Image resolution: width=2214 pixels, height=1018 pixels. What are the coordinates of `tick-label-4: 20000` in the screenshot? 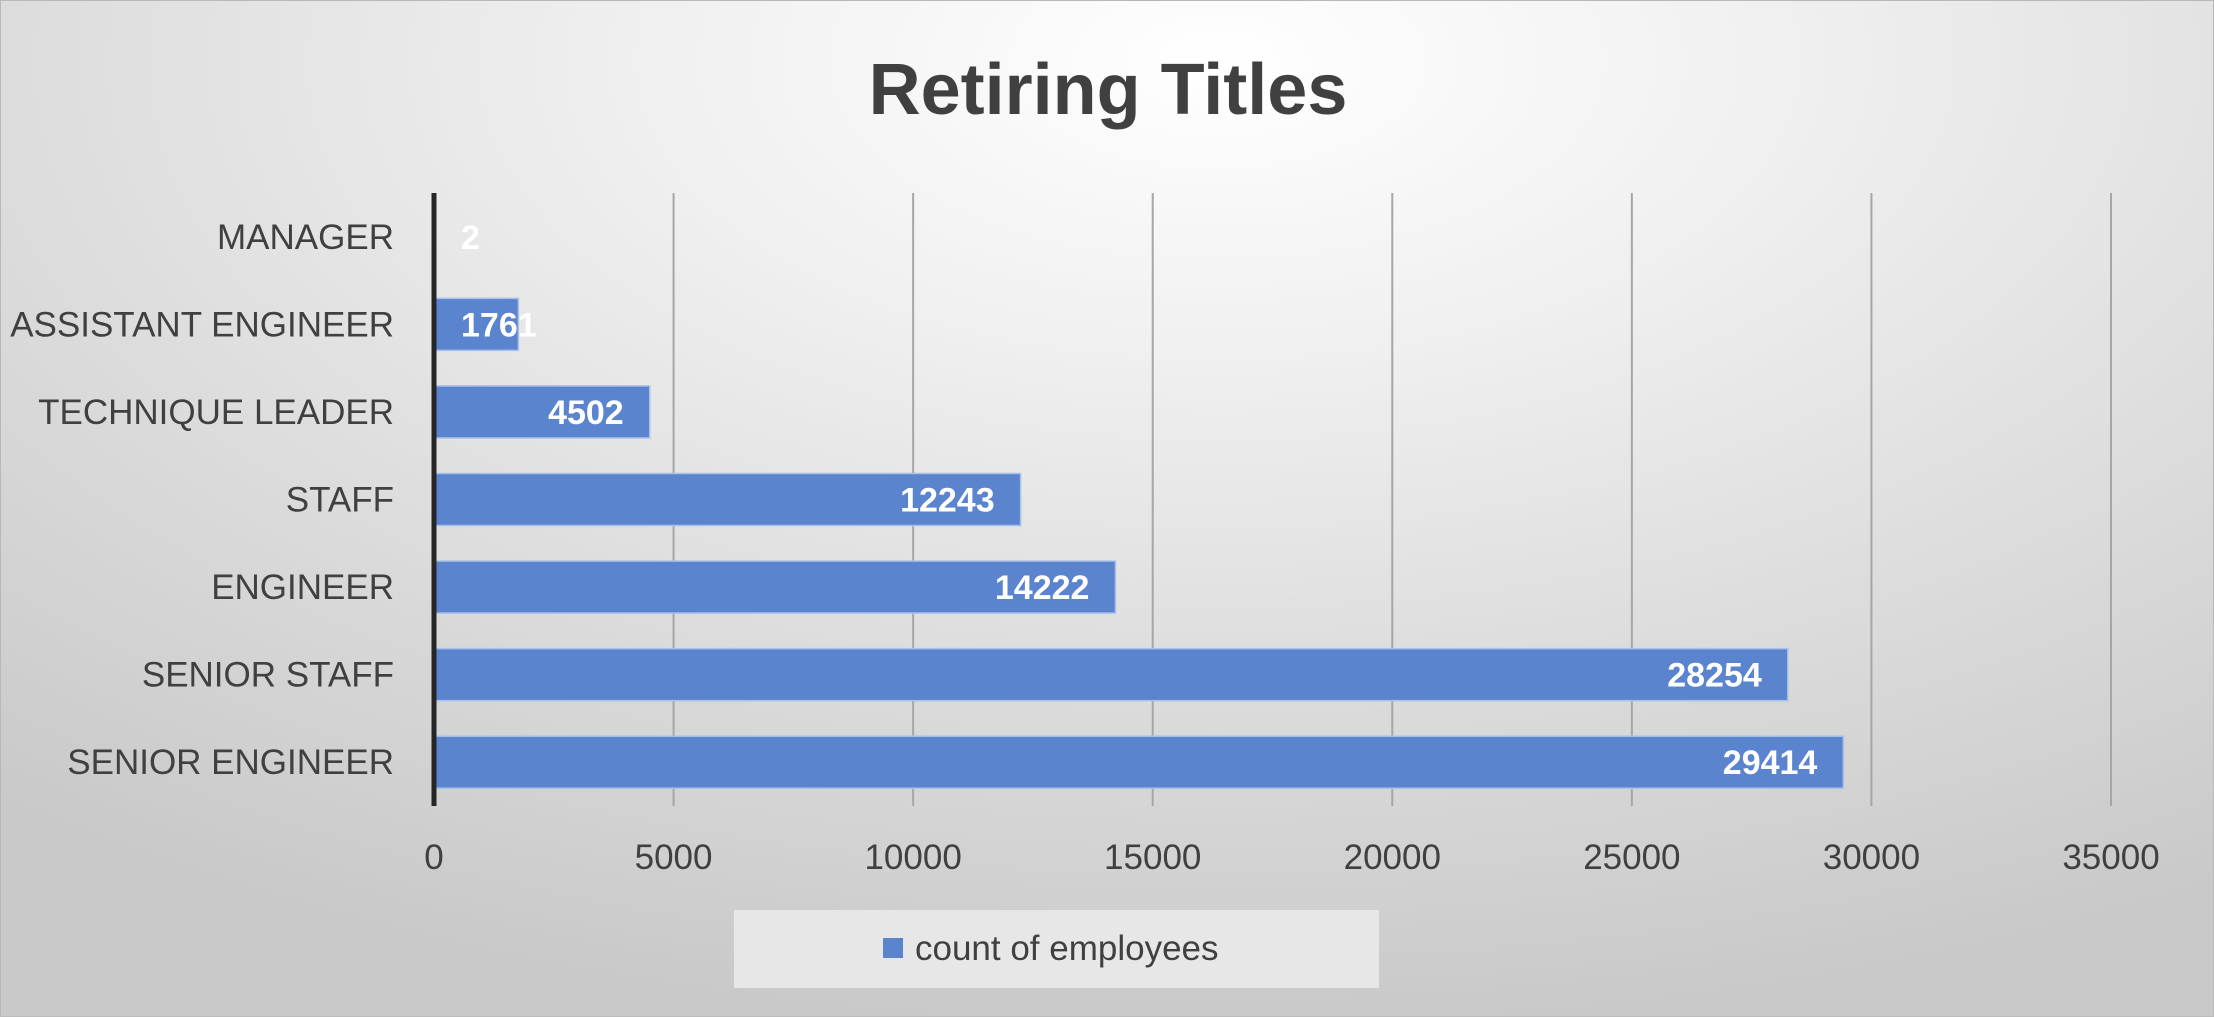 It's located at (1392, 857).